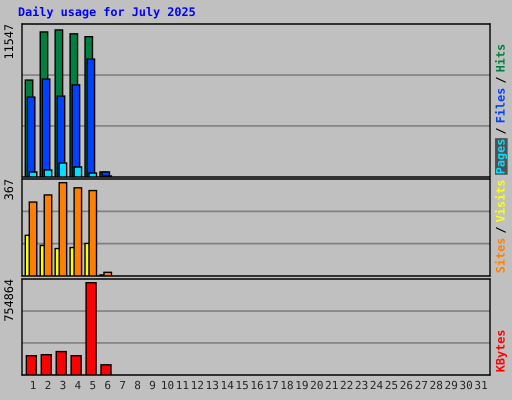 The image size is (512, 400). I want to click on x-tick-label: 8, so click(137, 385).